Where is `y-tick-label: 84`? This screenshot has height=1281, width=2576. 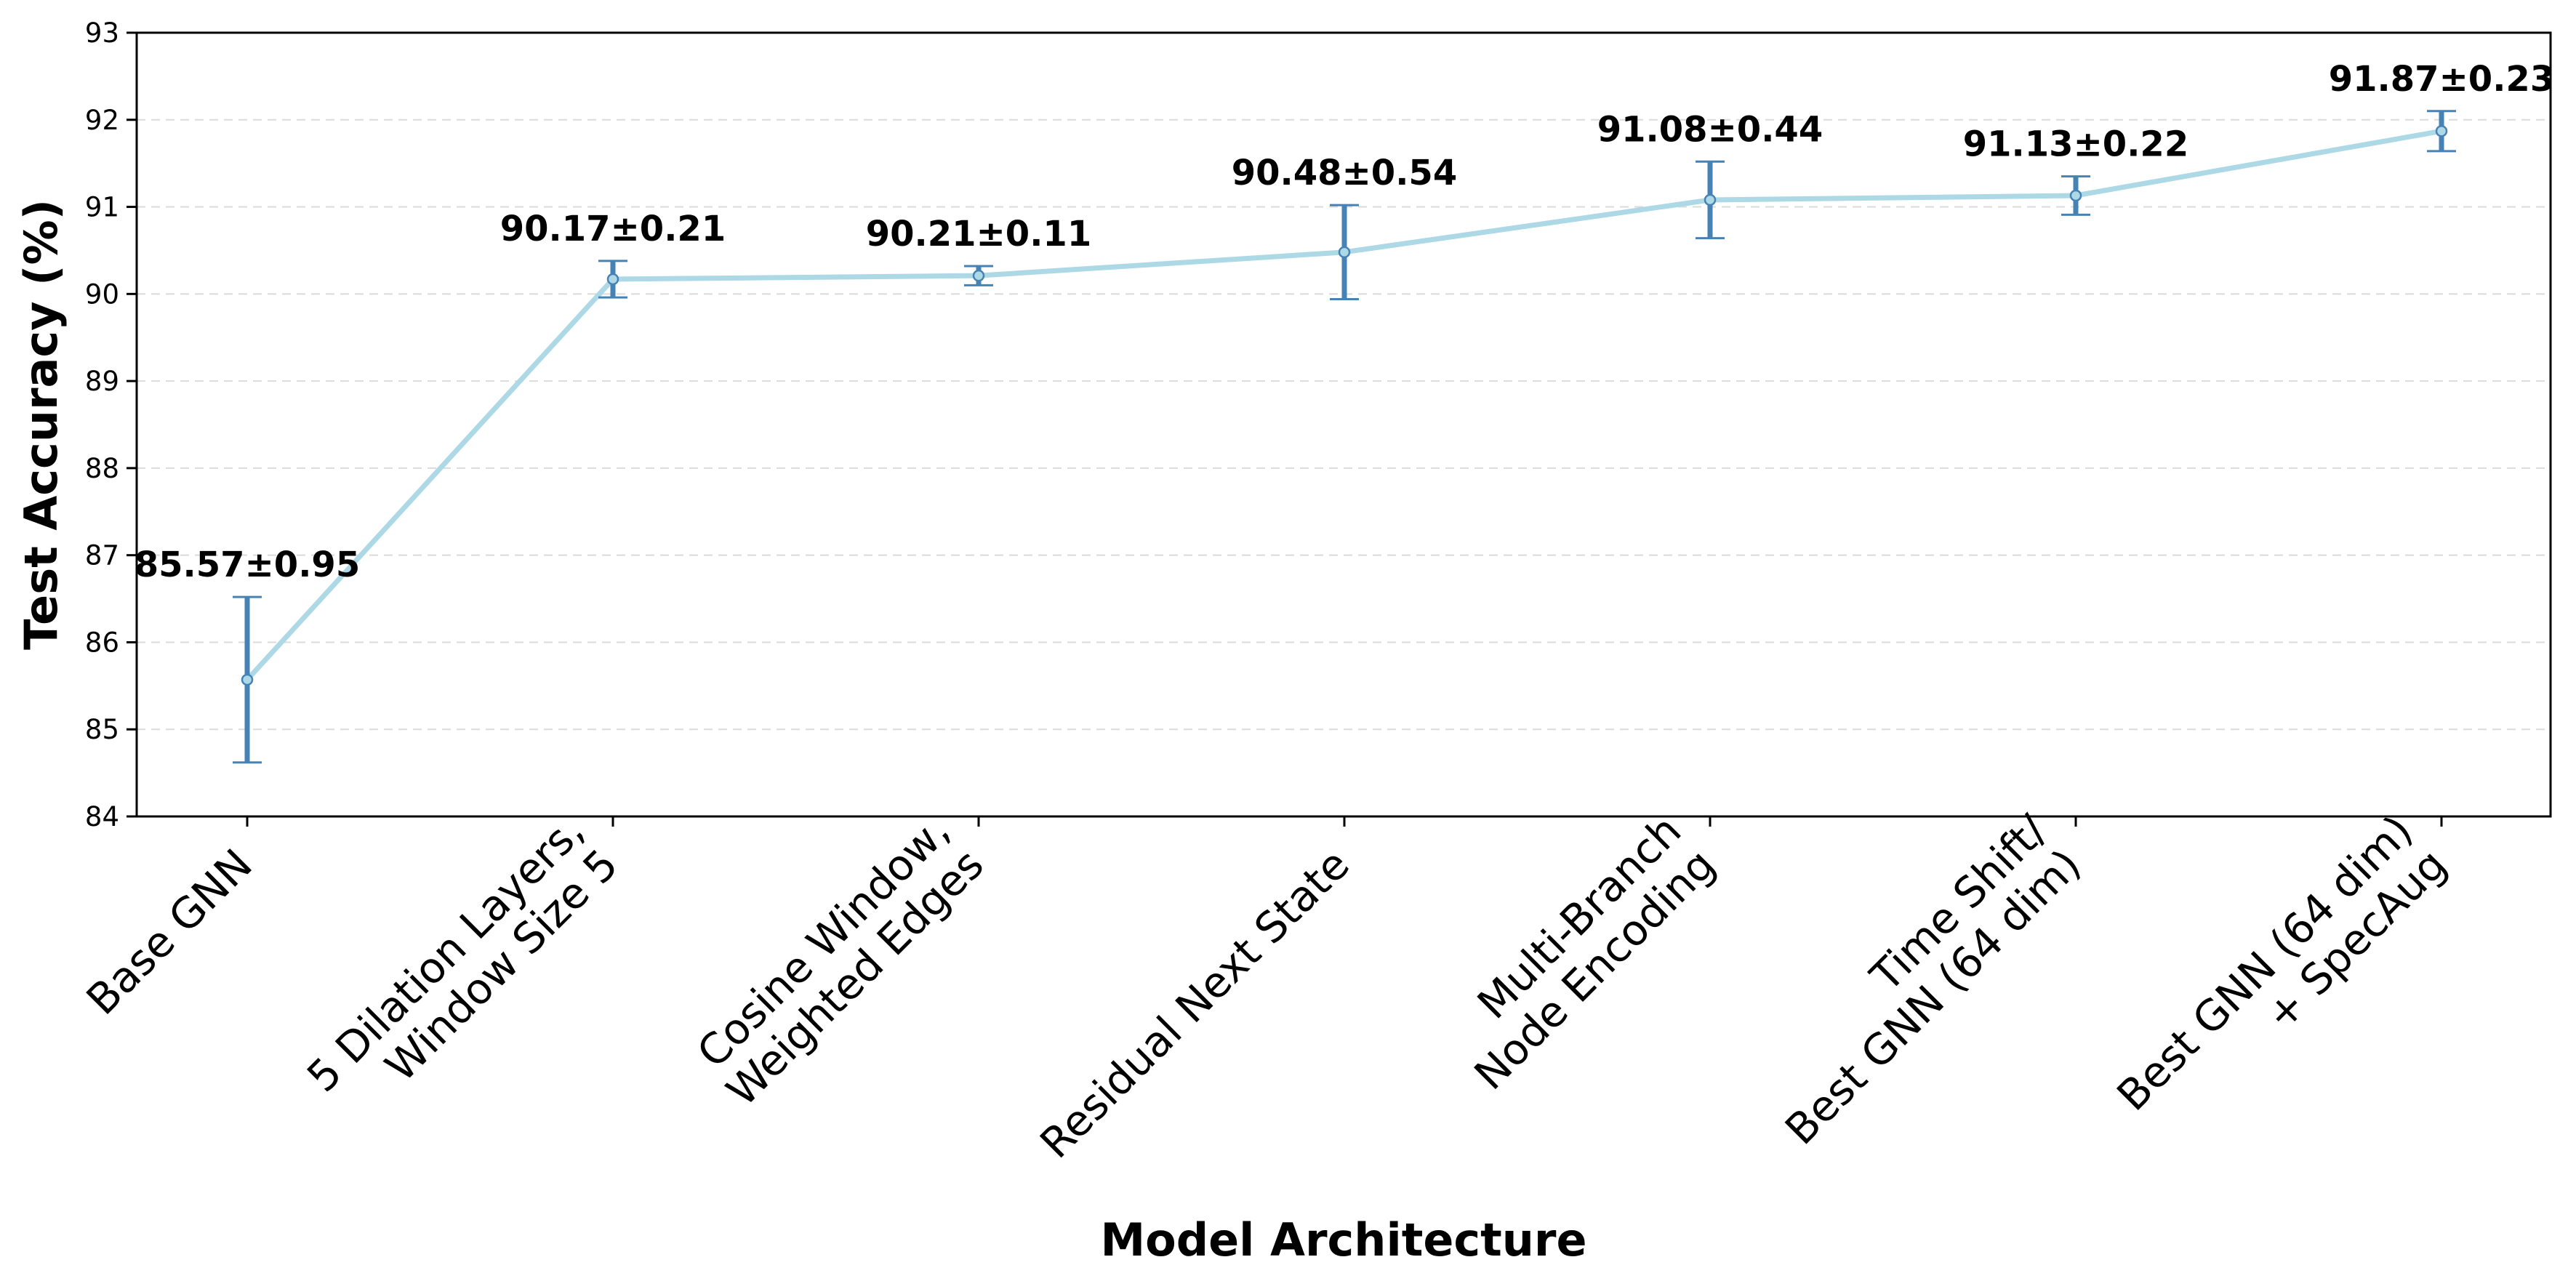
y-tick-label: 84 is located at coordinates (102, 816).